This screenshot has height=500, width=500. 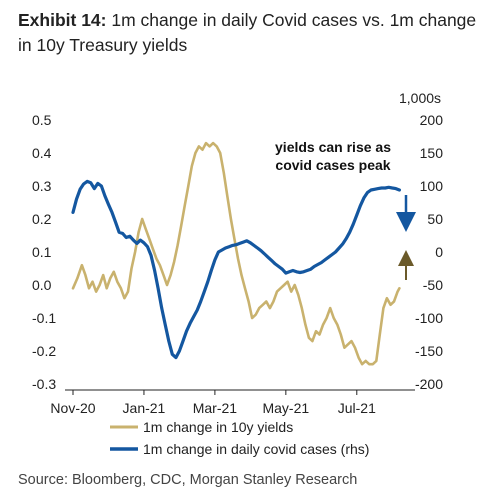 What do you see at coordinates (44, 384) in the screenshot?
I see `y-left-tick-label: -0.3` at bounding box center [44, 384].